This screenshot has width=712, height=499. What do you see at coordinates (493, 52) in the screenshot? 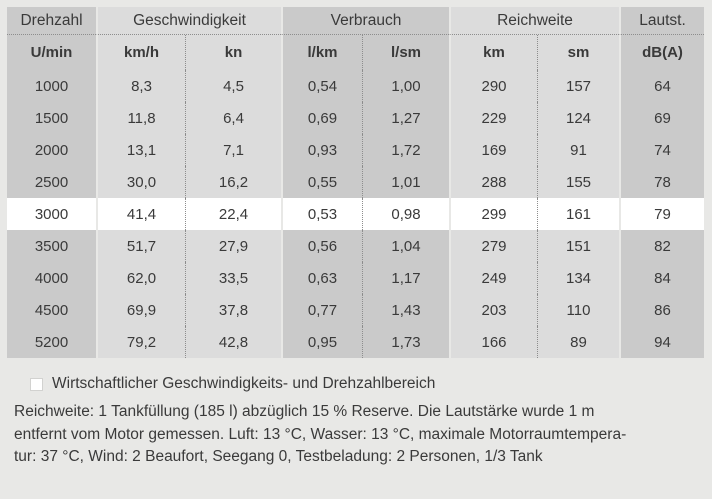
I see `unit-km: km` at bounding box center [493, 52].